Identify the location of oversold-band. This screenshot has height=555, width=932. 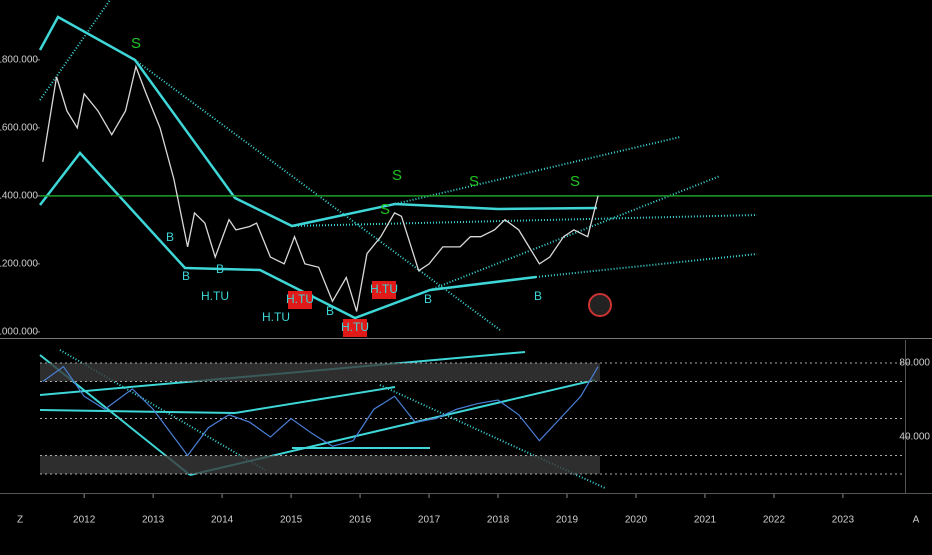
(320, 465).